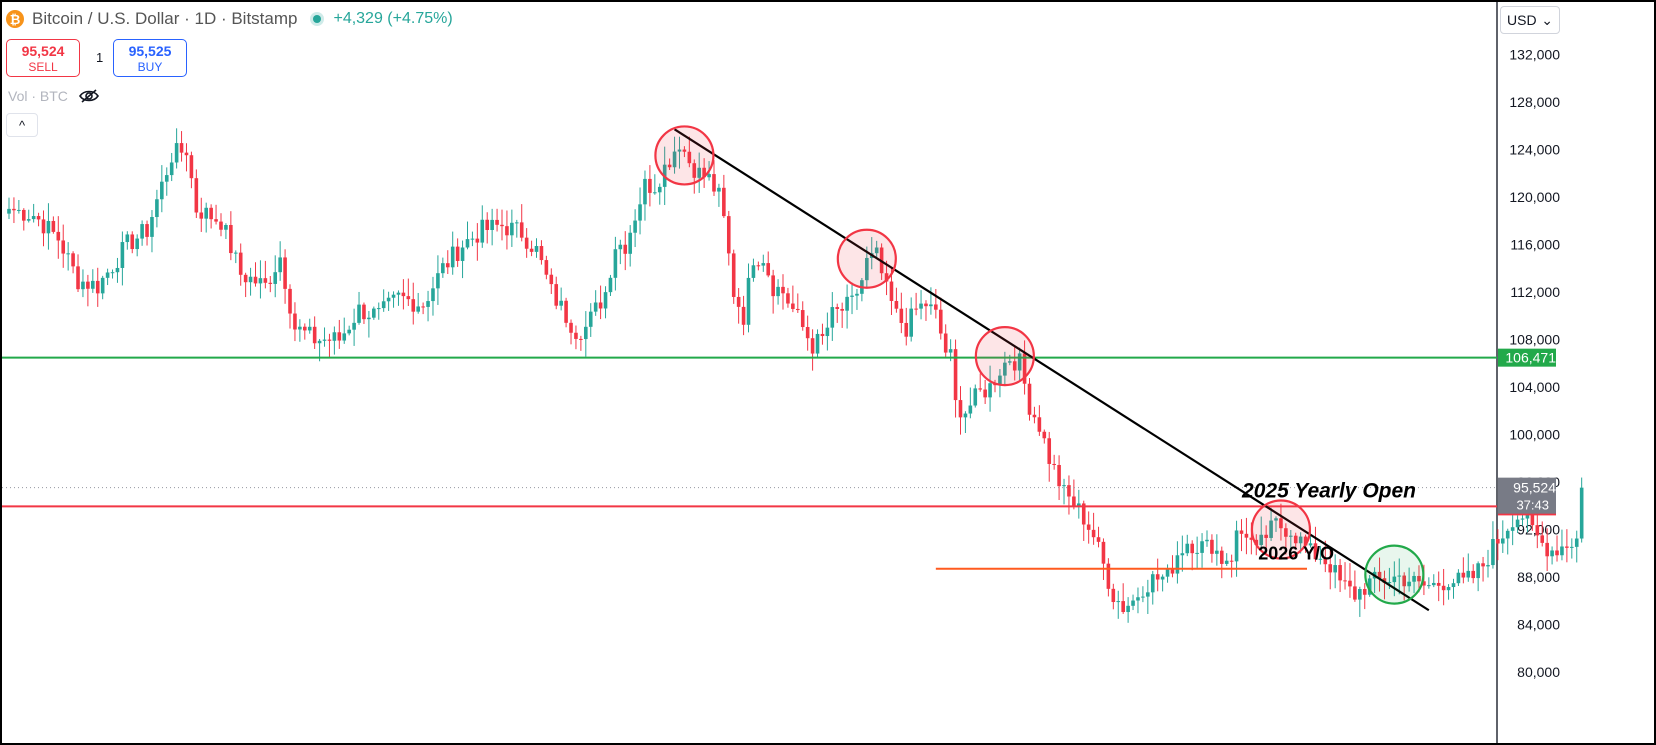 The image size is (1656, 745). What do you see at coordinates (165, 18) in the screenshot?
I see `symbol-title: Bitcoin / U.S. Dollar · 1D · Bitstamp` at bounding box center [165, 18].